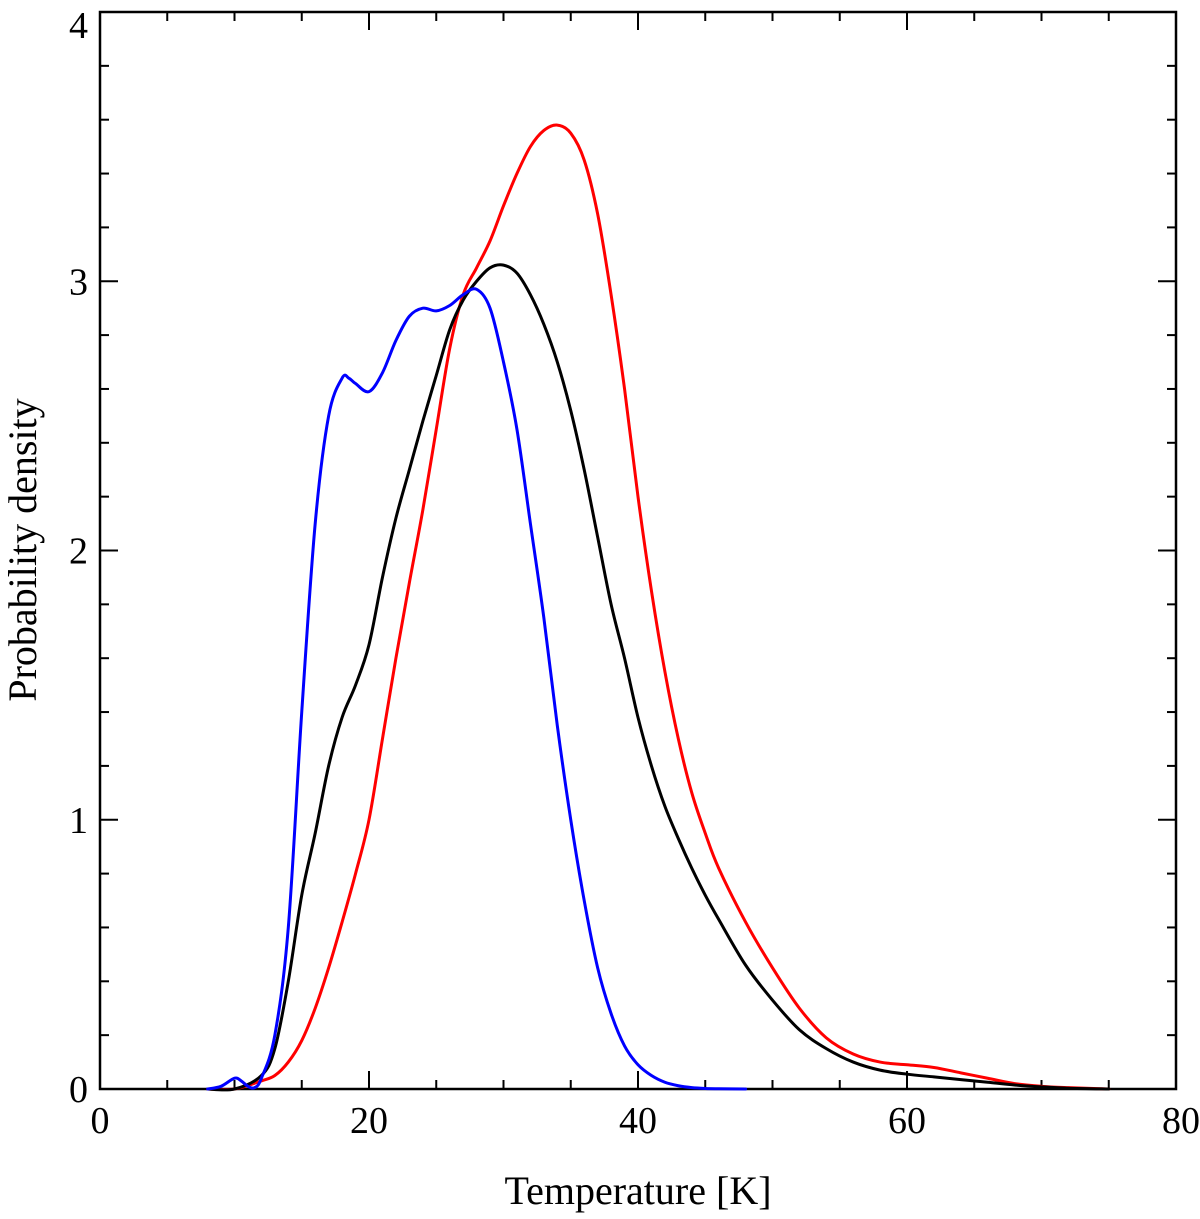  Describe the element at coordinates (78, 1090) in the screenshot. I see `y-tick-label: 0` at that location.